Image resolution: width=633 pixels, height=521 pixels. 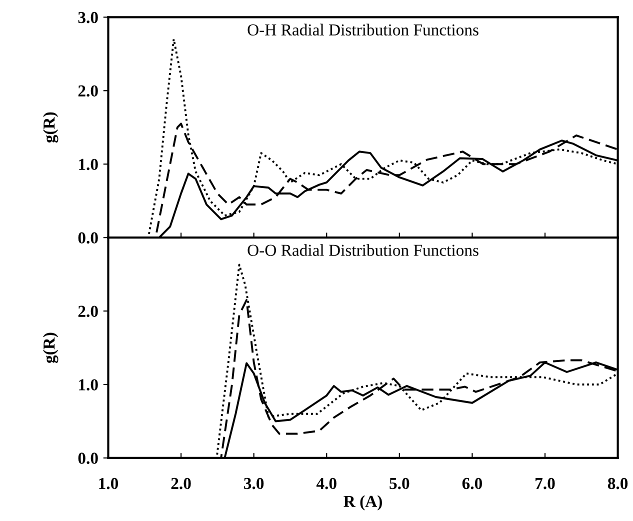 What do you see at coordinates (108, 484) in the screenshot?
I see `x-tick-label: 1.0` at bounding box center [108, 484].